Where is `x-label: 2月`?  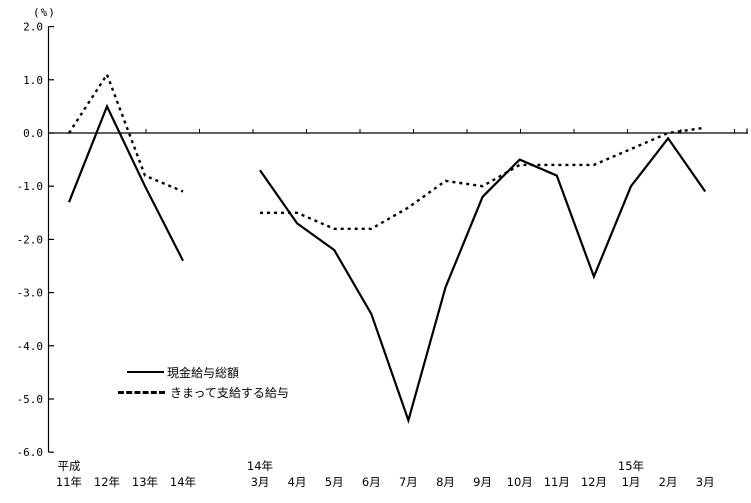
x-label: 2月 is located at coordinates (668, 482).